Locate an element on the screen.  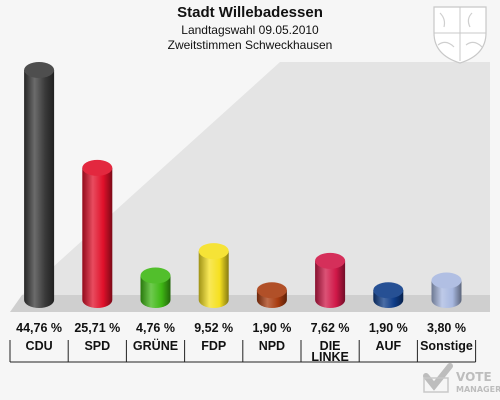
value-label: 25,71 % is located at coordinates (97, 328).